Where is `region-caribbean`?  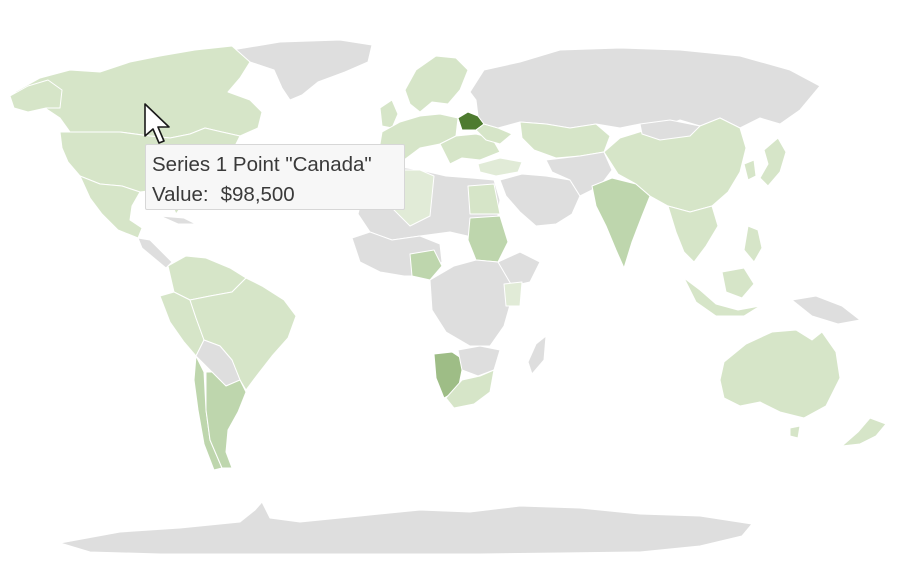
region-caribbean is located at coordinates (178, 220).